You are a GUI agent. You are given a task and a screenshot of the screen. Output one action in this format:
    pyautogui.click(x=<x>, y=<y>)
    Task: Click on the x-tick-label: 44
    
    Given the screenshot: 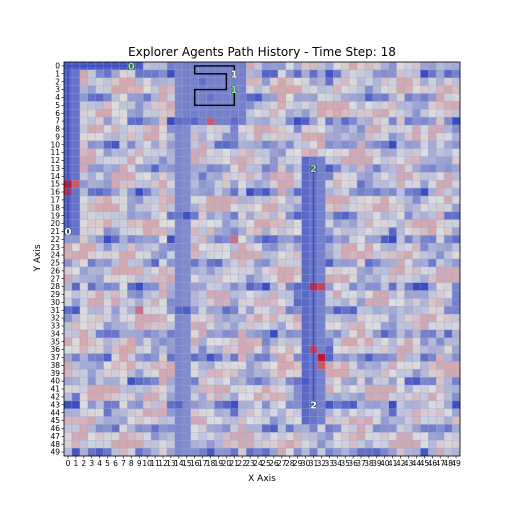 What is the action you would take?
    pyautogui.click(x=417, y=463)
    